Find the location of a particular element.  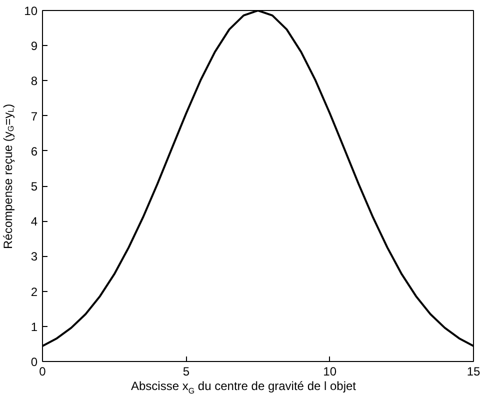

y-tick-label: 9 is located at coordinates (34, 46).